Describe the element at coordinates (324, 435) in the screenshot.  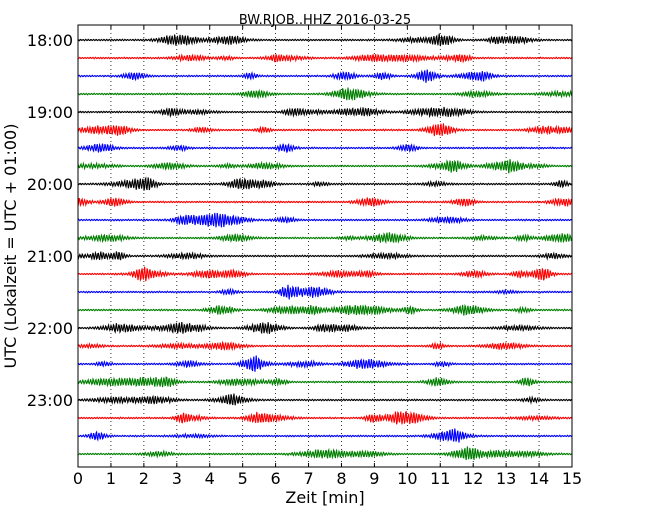
I see `trace-23:30` at that location.